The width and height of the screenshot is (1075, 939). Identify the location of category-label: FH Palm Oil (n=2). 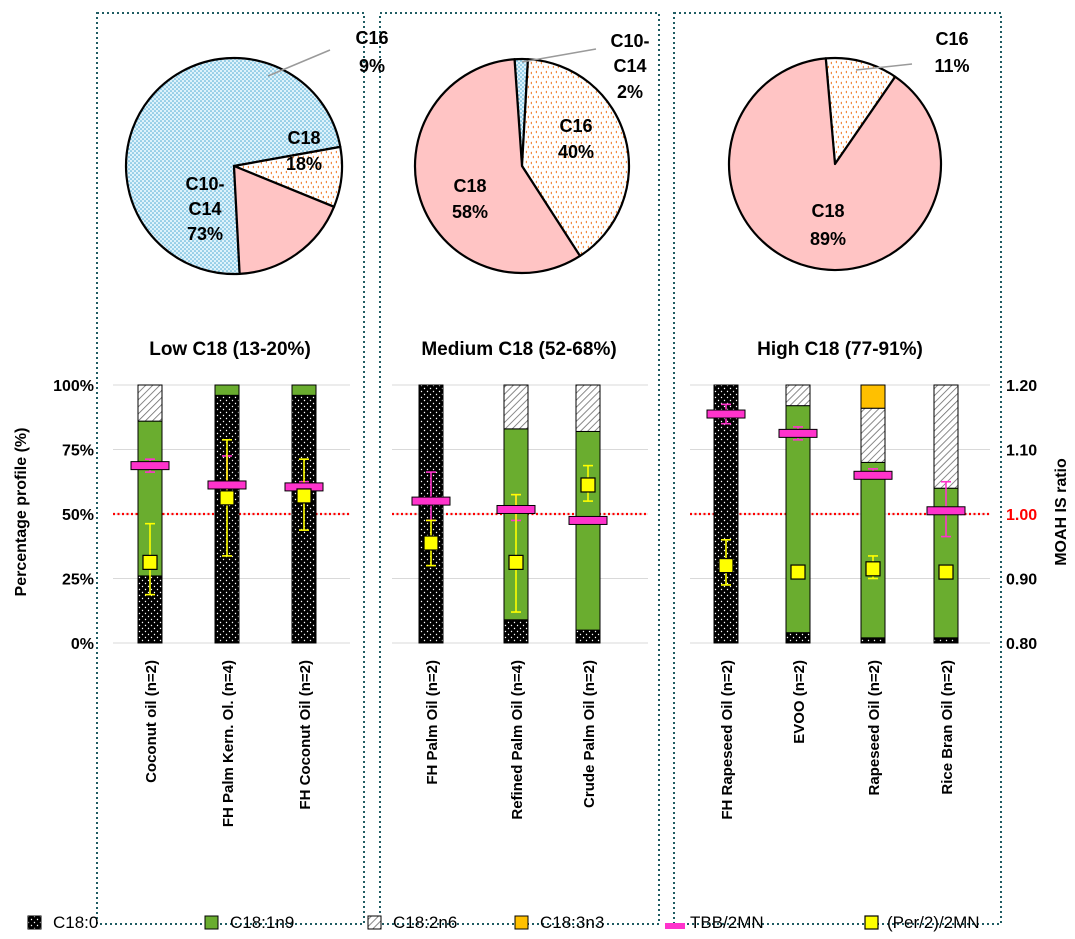
(432, 722).